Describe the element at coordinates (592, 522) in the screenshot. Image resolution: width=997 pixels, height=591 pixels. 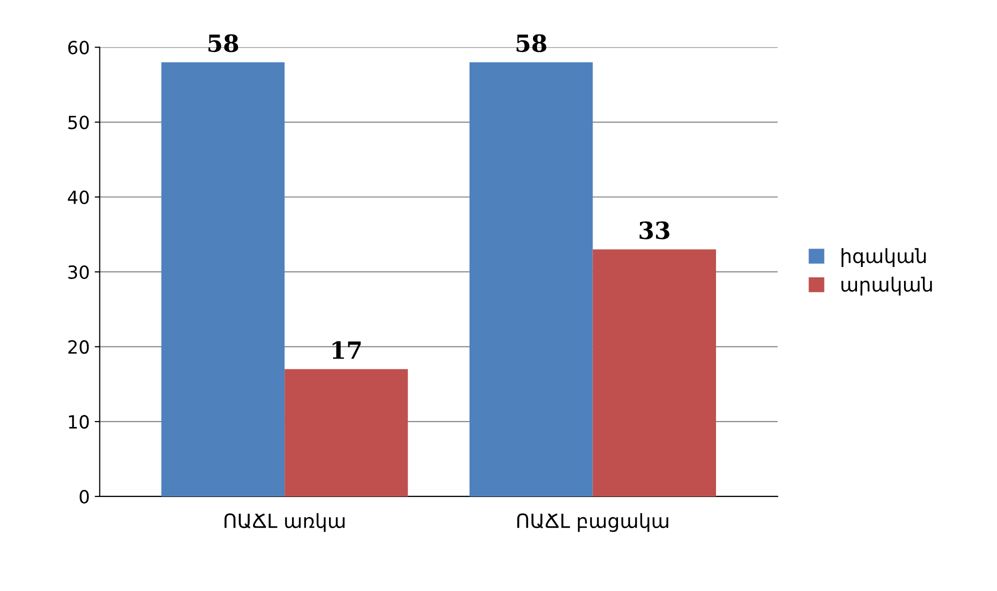
I see `x-tick-label: ՈԱՃԼ բացակա` at that location.